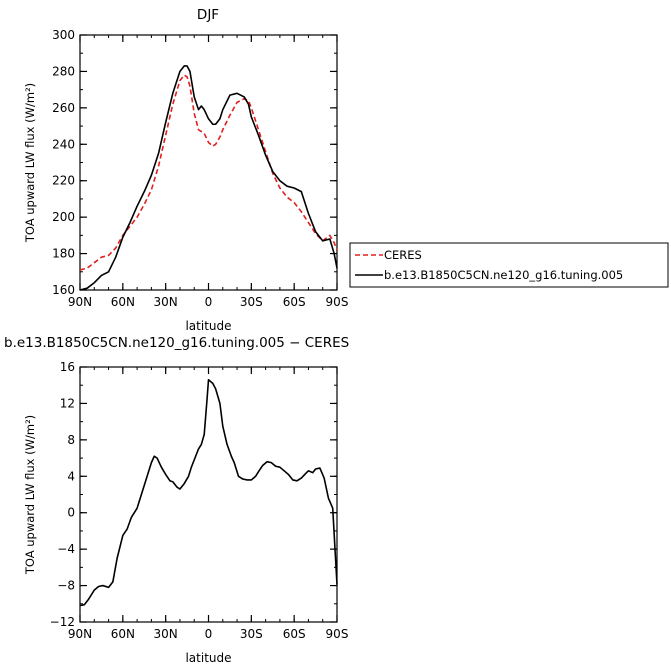  What do you see at coordinates (63, 71) in the screenshot?
I see `y-tick-label: 280` at bounding box center [63, 71].